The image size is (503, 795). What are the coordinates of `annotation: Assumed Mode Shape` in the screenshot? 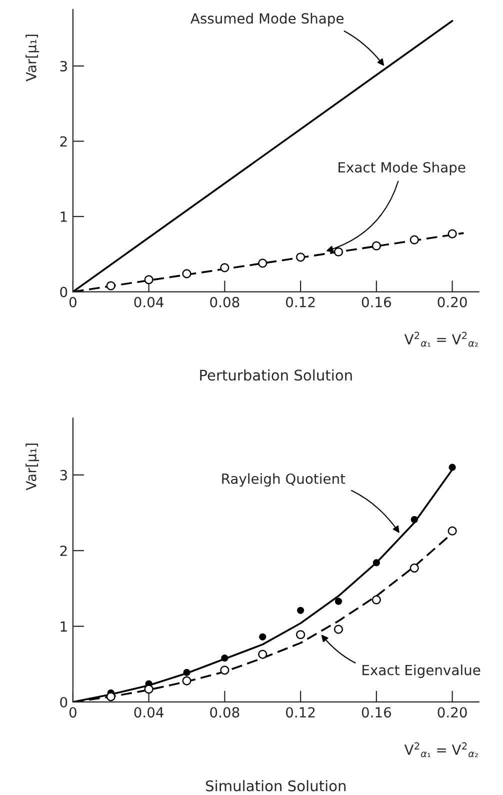 It's located at (267, 19).